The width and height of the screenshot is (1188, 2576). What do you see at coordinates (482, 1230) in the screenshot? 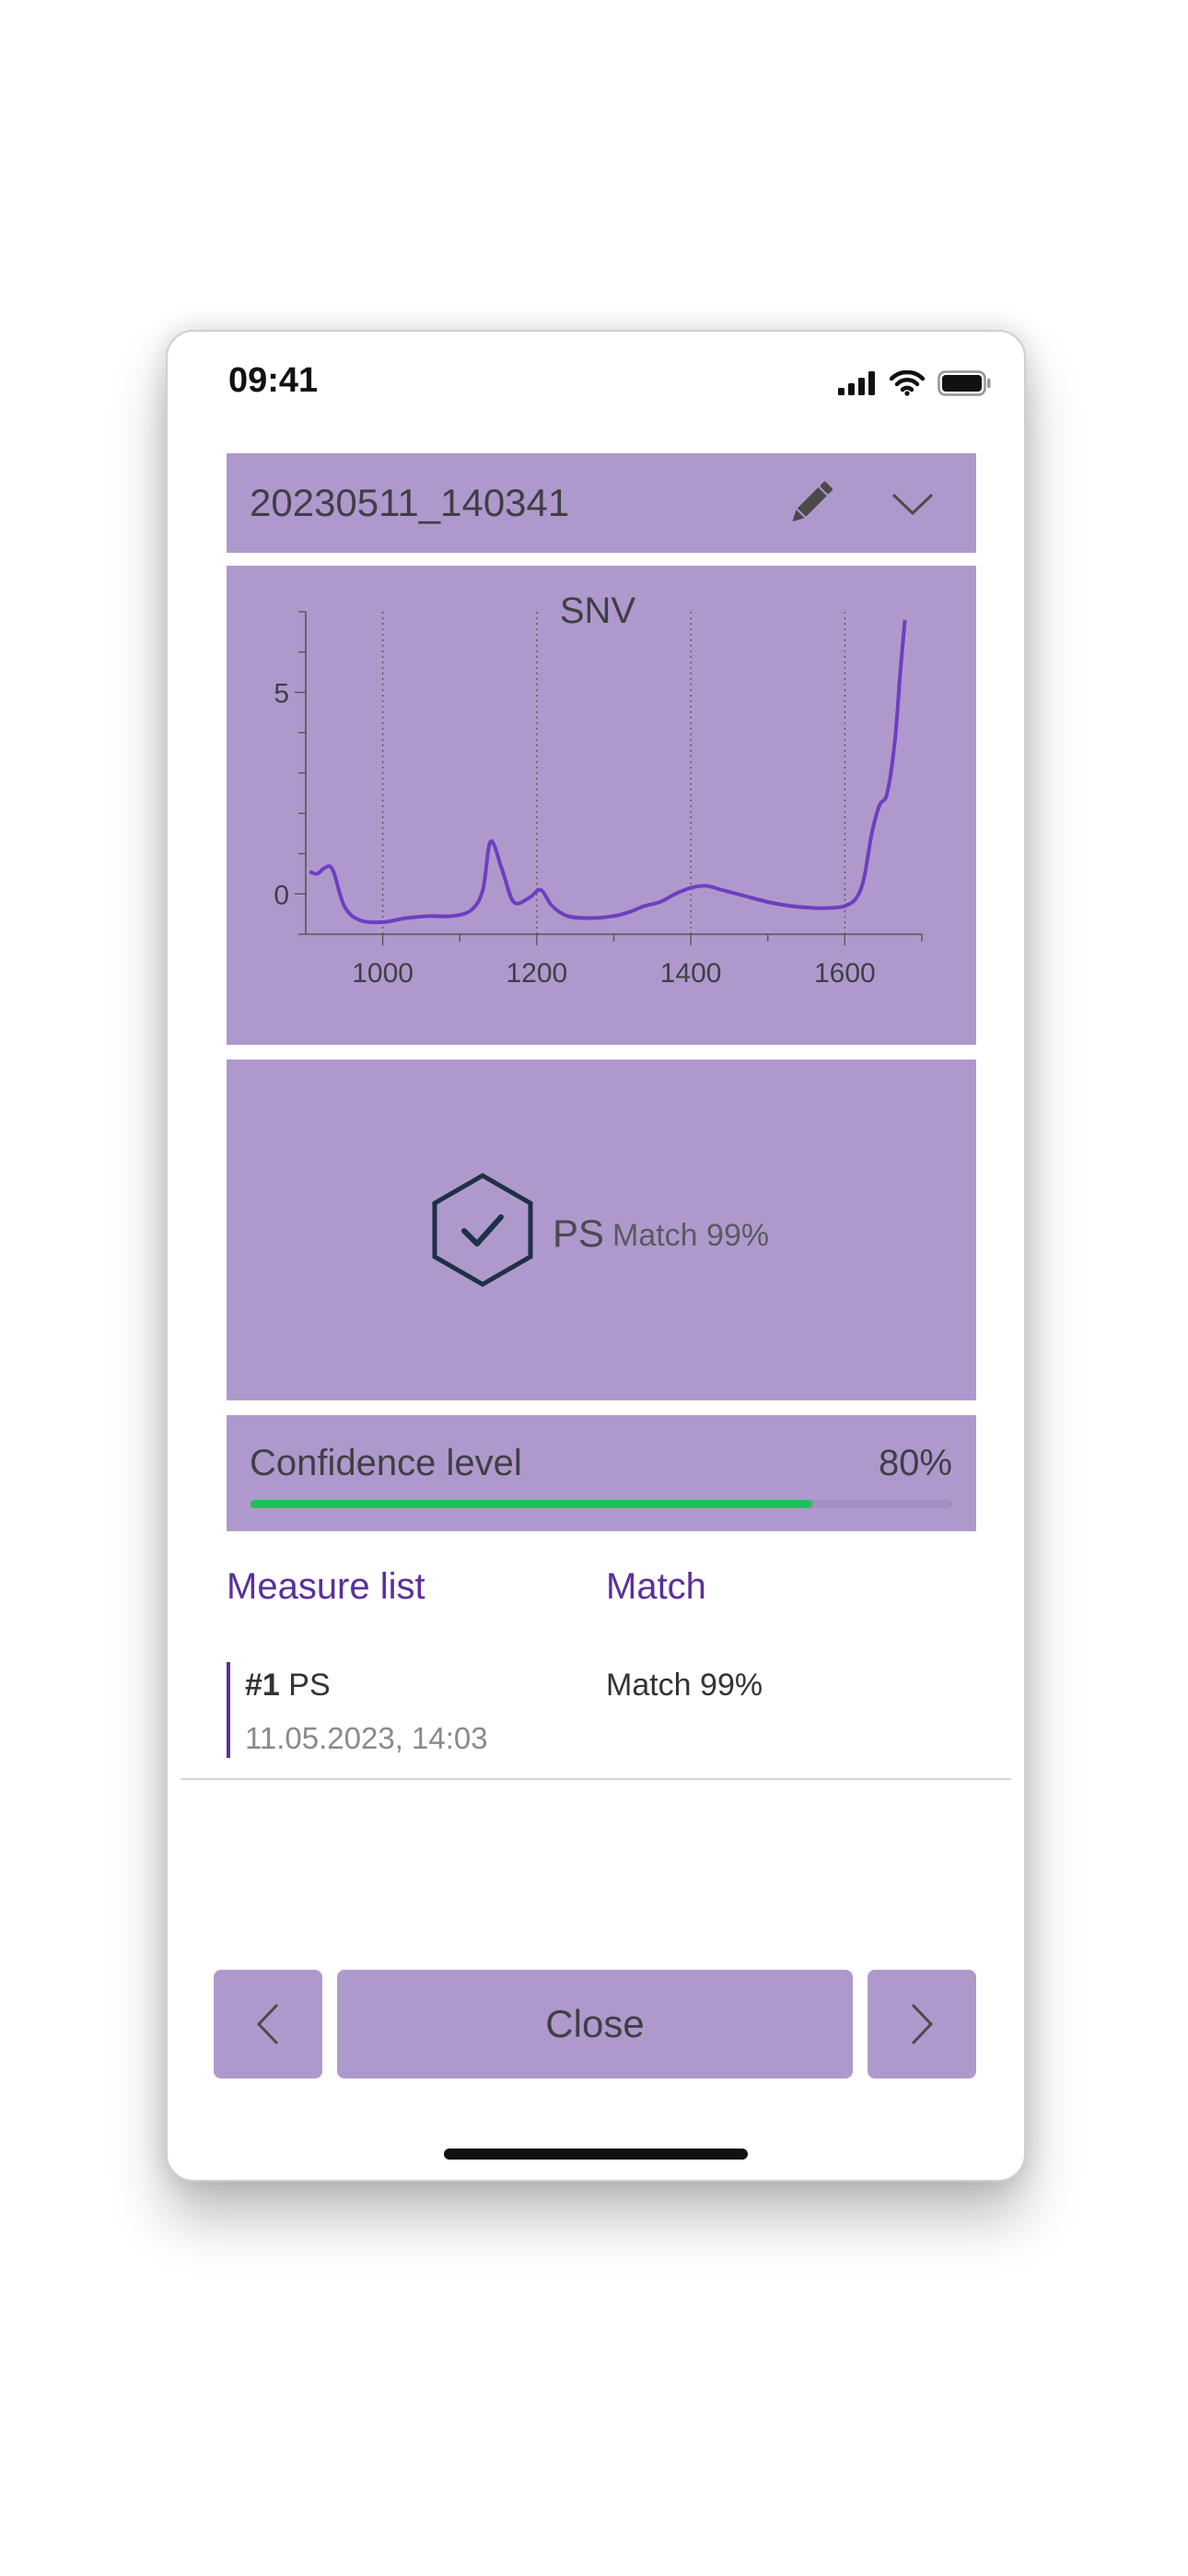
I see `hexagon-check-icon` at bounding box center [482, 1230].